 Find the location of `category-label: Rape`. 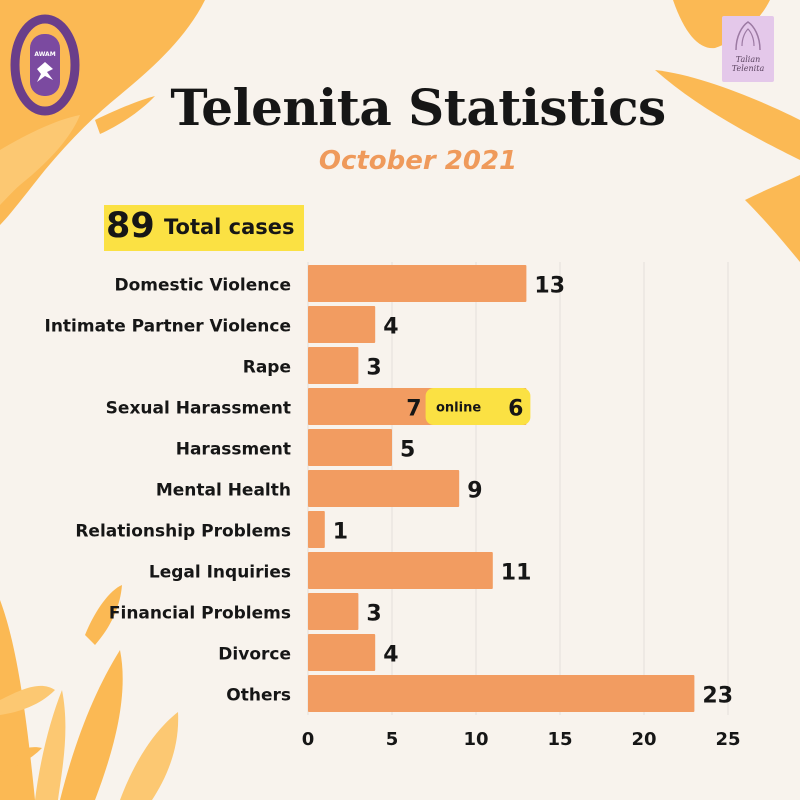

category-label: Rape is located at coordinates (267, 368).